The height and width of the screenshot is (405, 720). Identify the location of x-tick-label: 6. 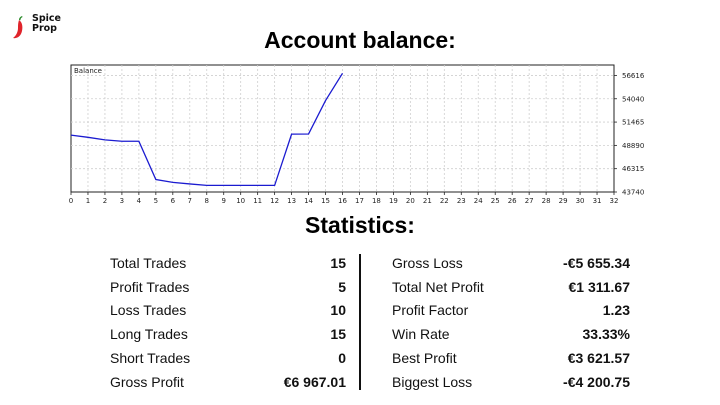
(173, 201).